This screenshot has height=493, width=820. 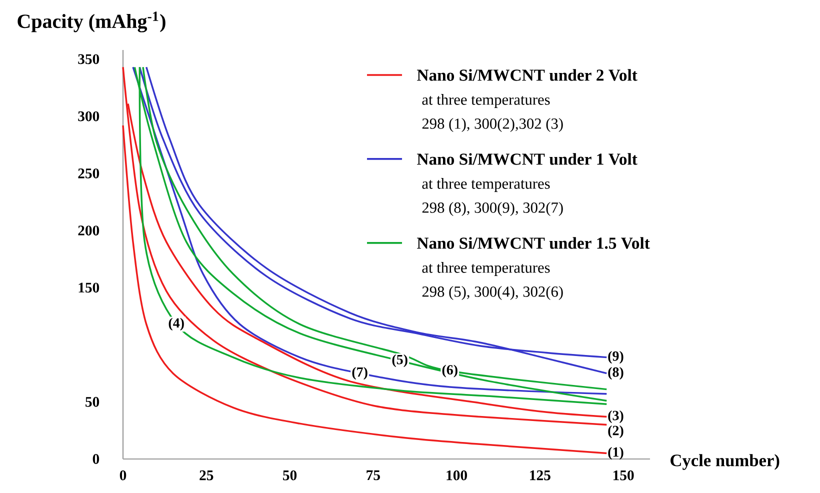 I want to click on annotation: (5), so click(x=400, y=361).